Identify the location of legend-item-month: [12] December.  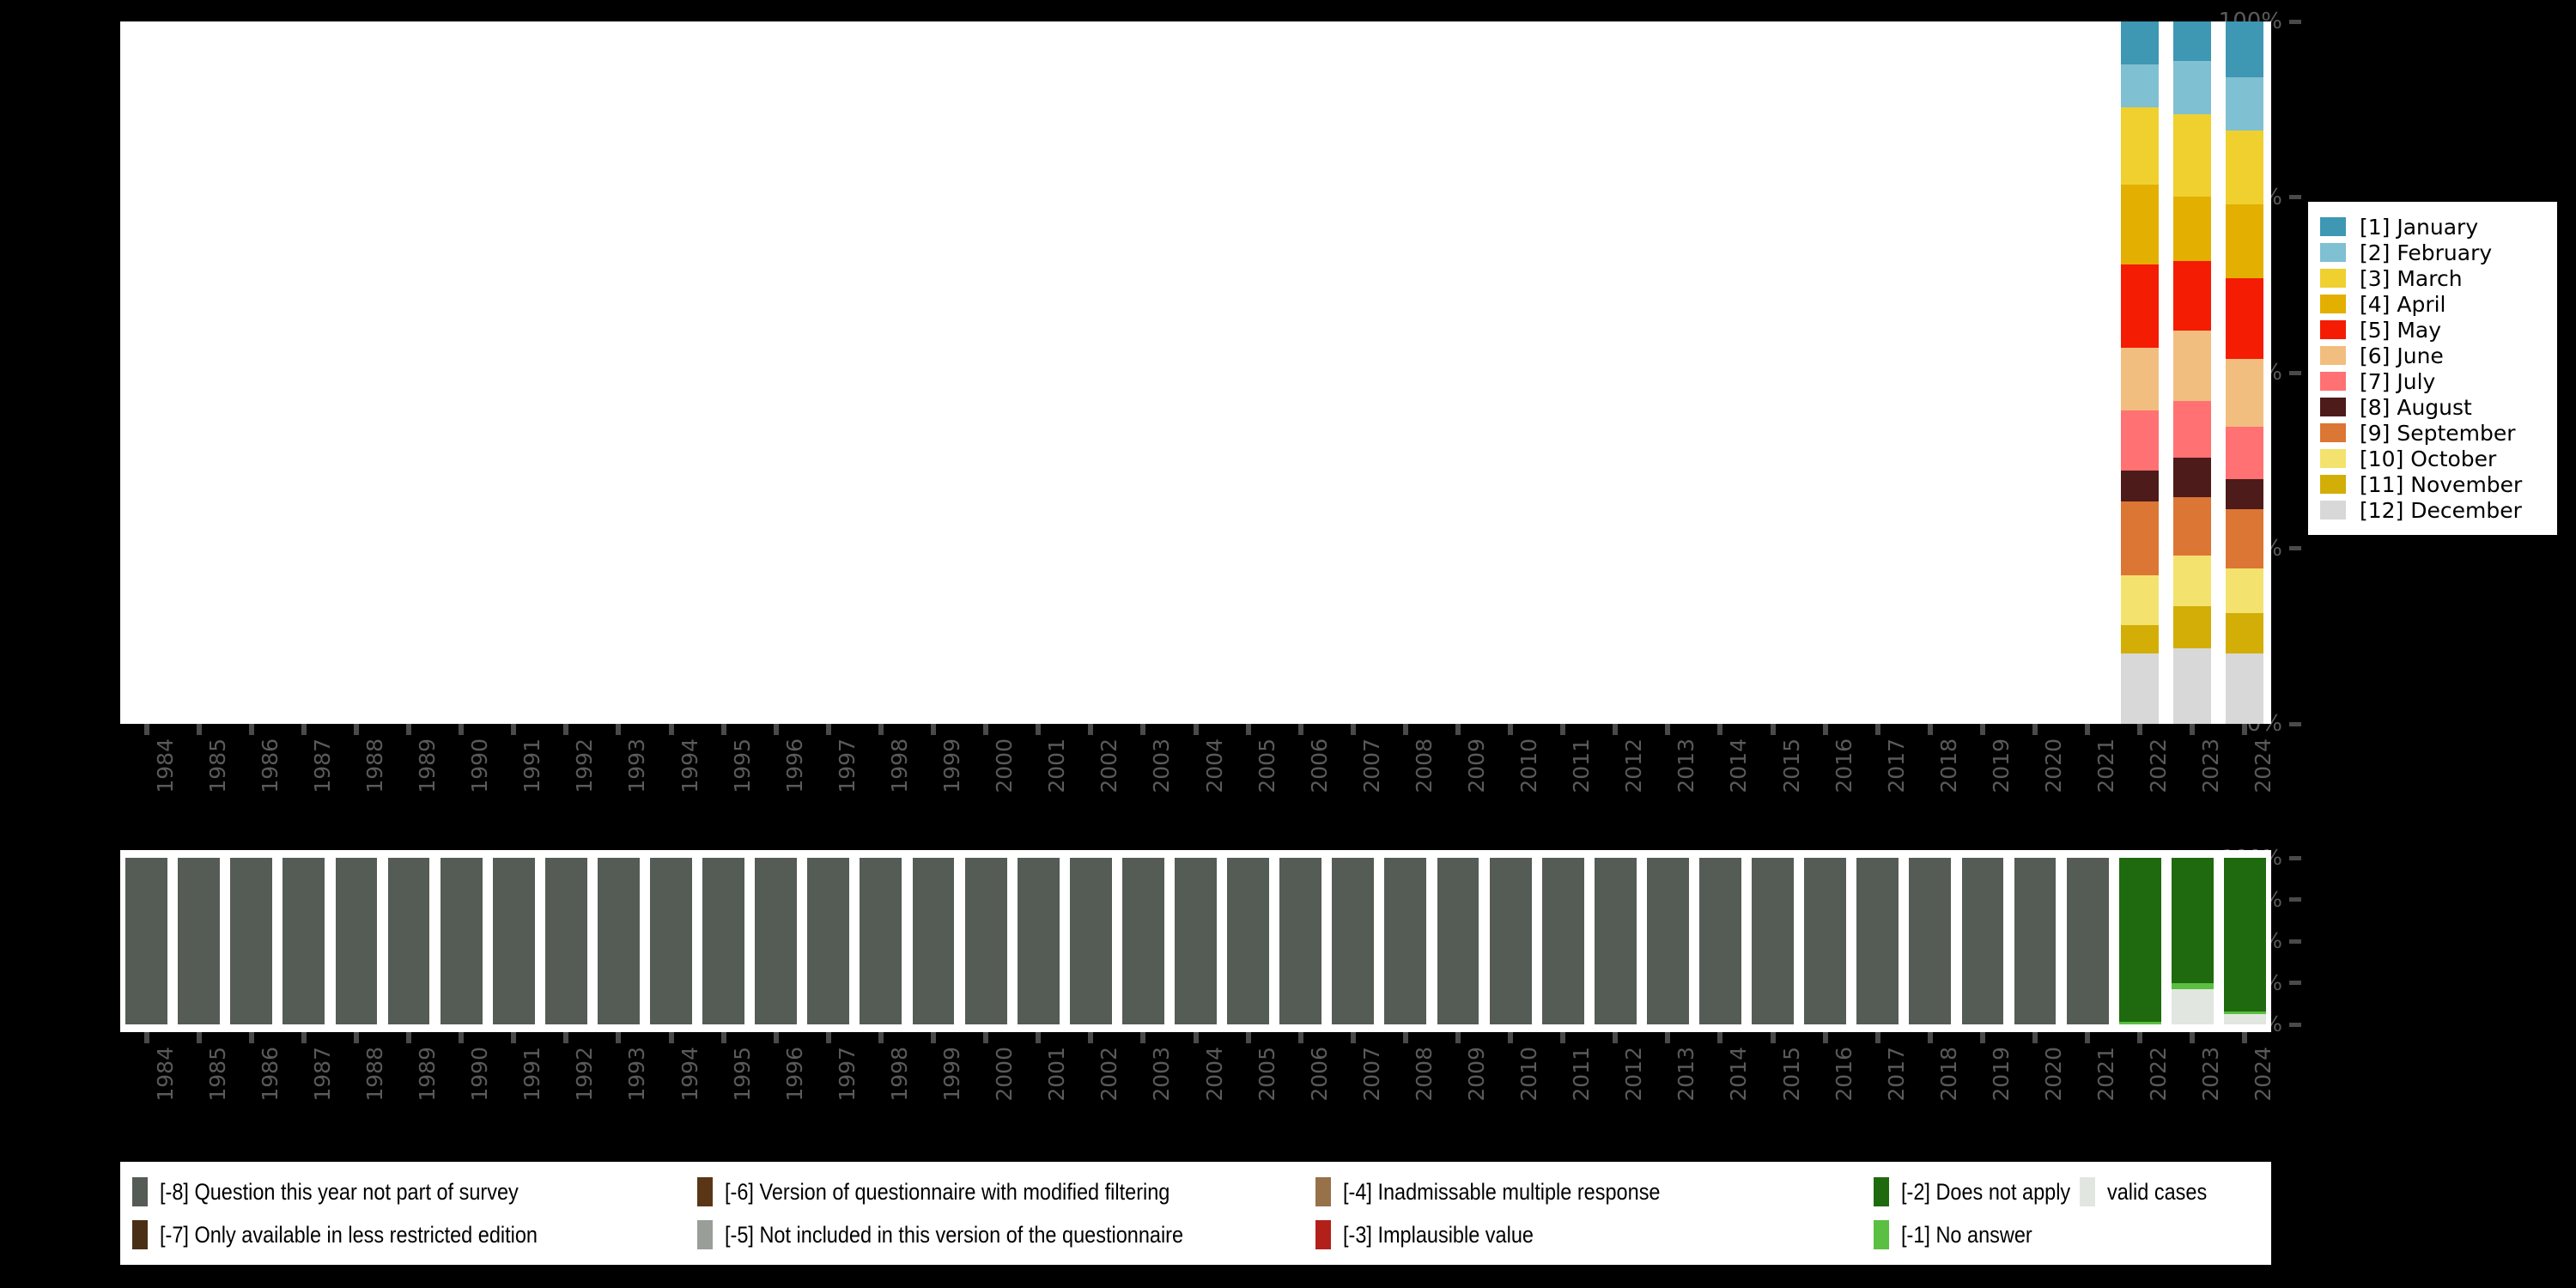
(2434, 510).